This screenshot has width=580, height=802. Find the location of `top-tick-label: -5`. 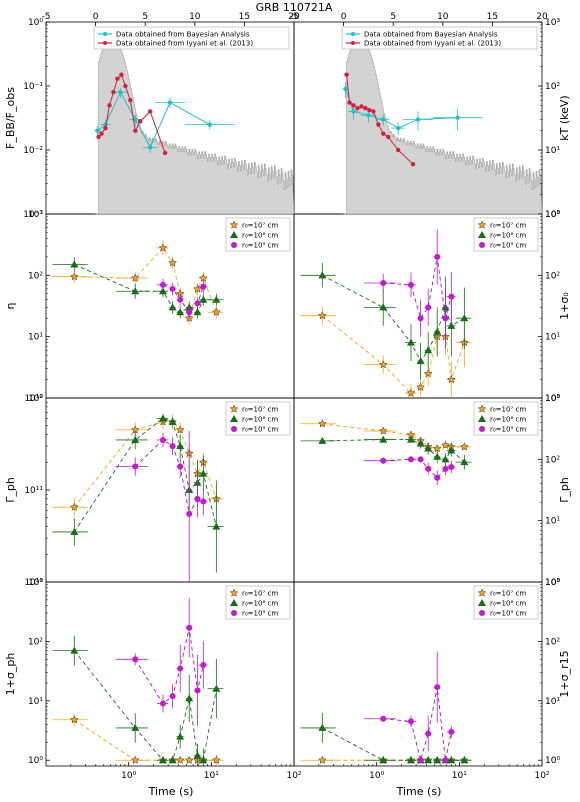

top-tick-label: -5 is located at coordinates (294, 17).